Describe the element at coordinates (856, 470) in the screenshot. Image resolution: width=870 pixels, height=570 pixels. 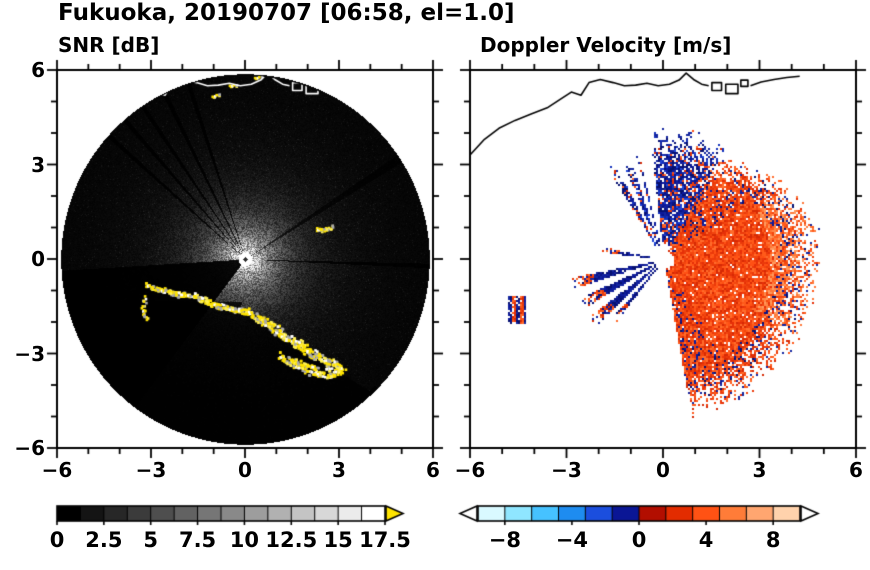
I see `vel-x-tick-label: 6` at that location.